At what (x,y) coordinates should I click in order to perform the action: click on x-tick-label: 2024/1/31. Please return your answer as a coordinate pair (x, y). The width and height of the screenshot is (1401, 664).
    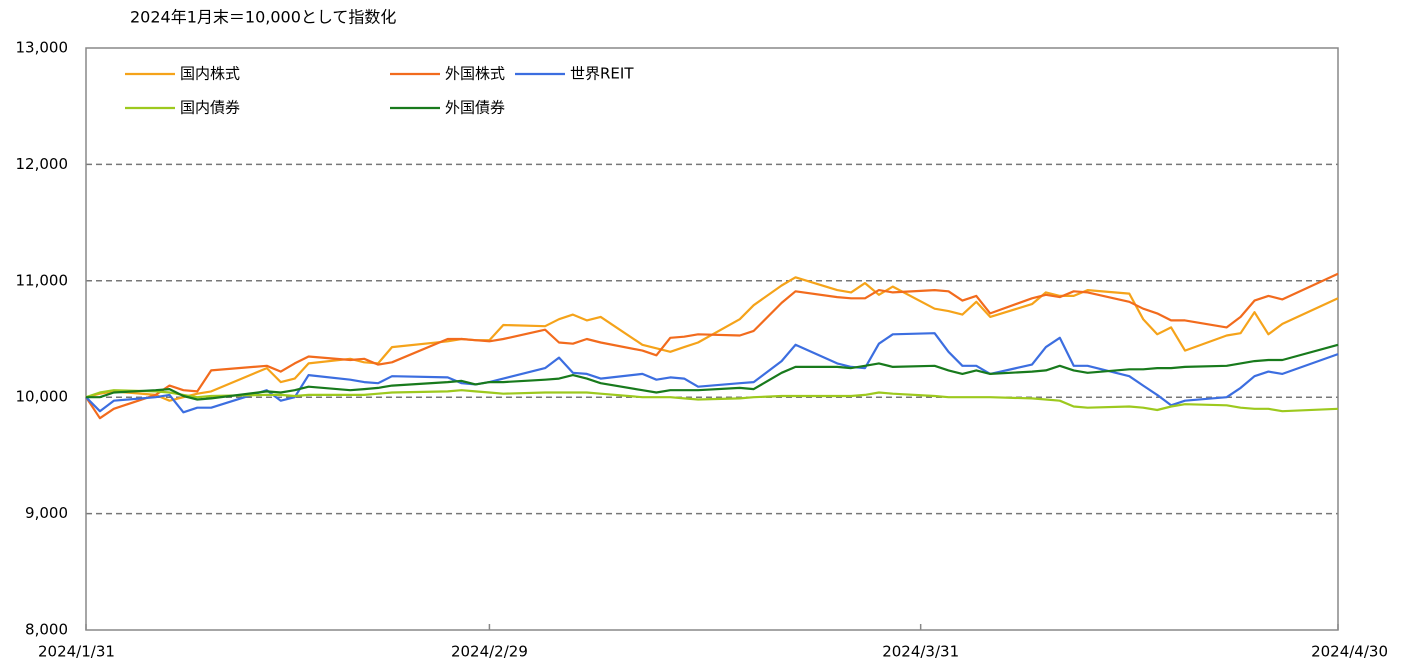
    Looking at the image, I should click on (76, 652).